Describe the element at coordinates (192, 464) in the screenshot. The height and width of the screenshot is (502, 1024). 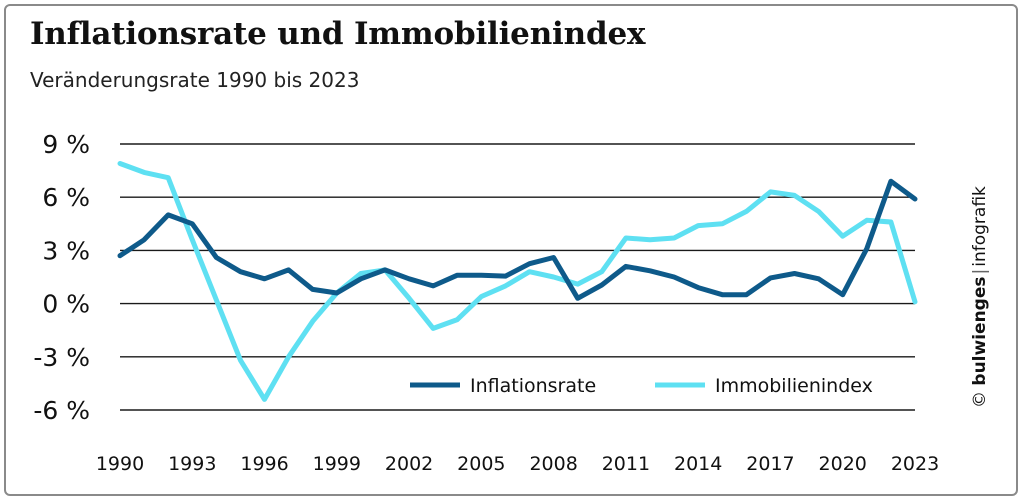
I see `x-tick-label: 1993` at that location.